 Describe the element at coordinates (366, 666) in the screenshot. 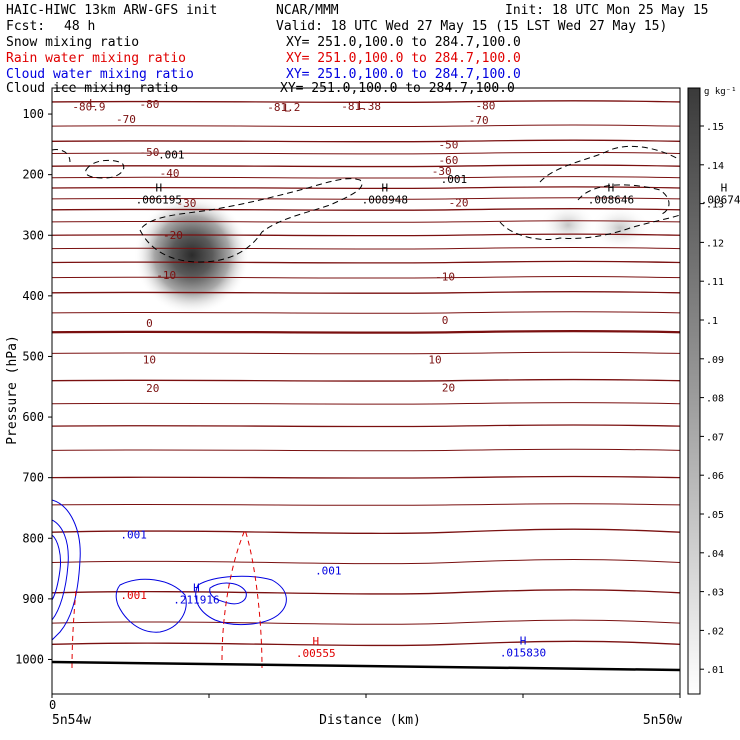

I see `terrain-line` at that location.